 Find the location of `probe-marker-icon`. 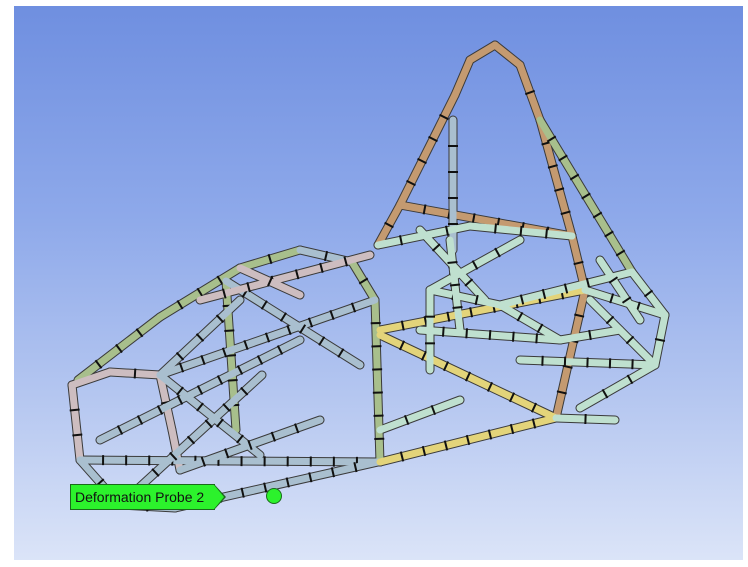

probe-marker-icon is located at coordinates (274, 496).